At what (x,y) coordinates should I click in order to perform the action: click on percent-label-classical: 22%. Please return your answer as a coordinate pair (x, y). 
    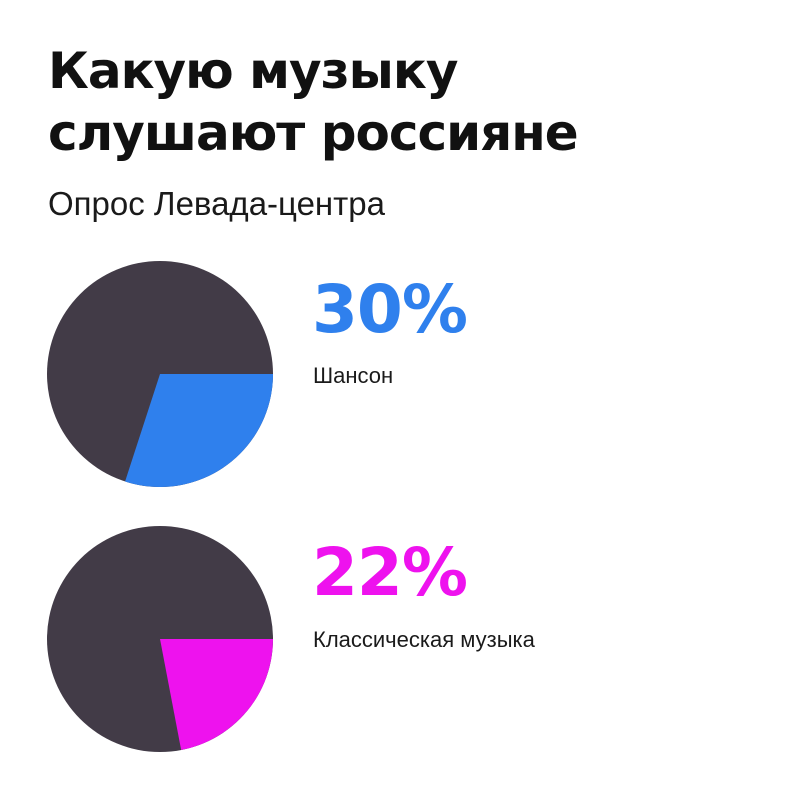
    Looking at the image, I should click on (390, 572).